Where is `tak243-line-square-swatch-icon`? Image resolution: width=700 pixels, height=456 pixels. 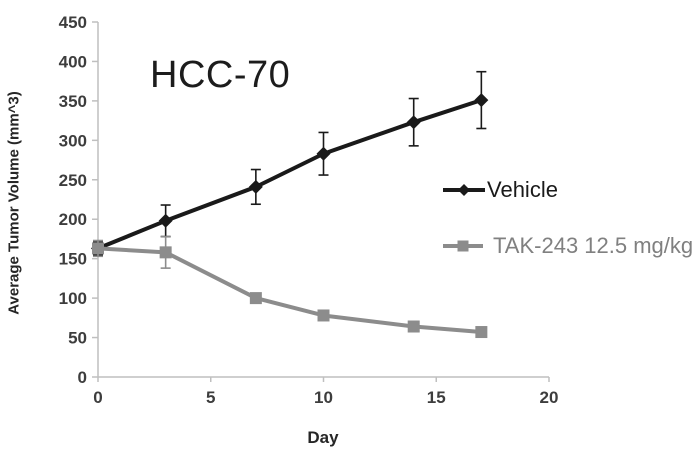
tak243-line-square-swatch-icon is located at coordinates (463, 246).